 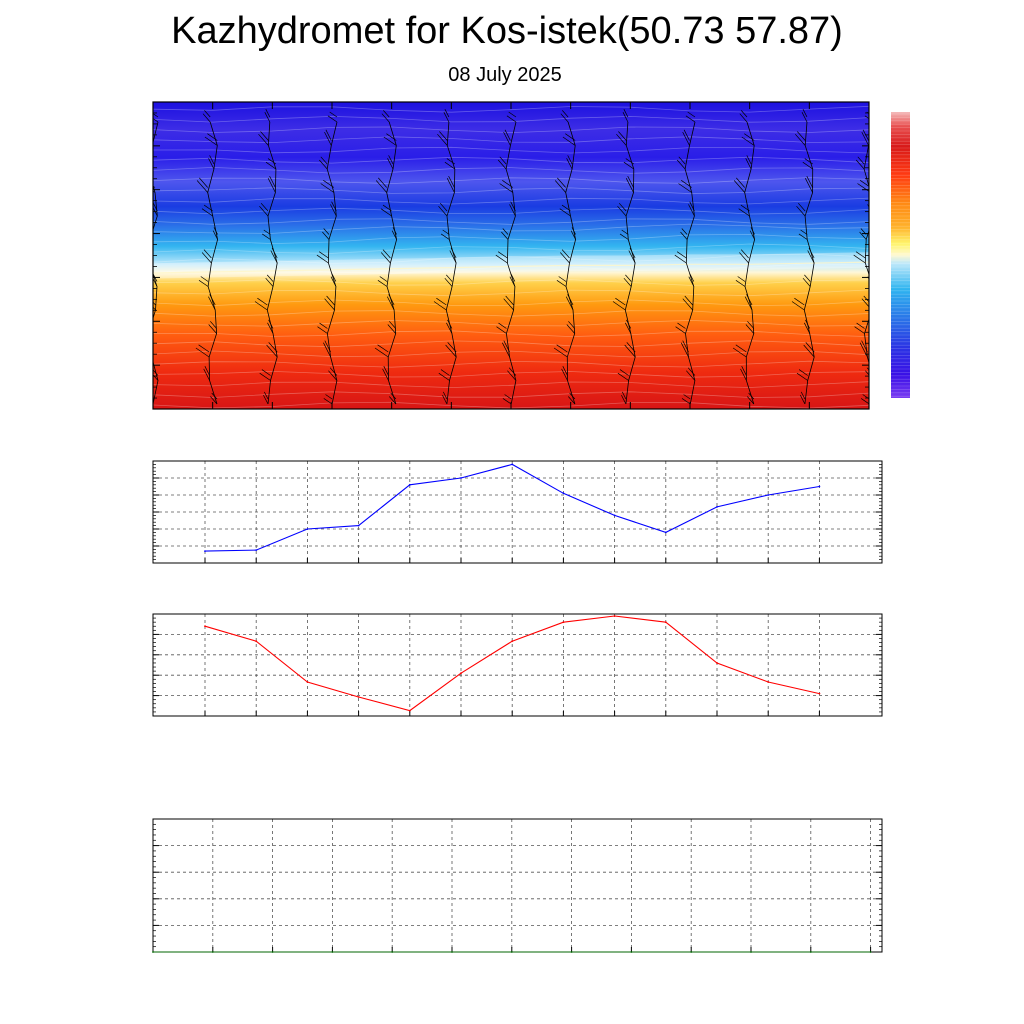 I want to click on colorbar-ramp, so click(x=900, y=255).